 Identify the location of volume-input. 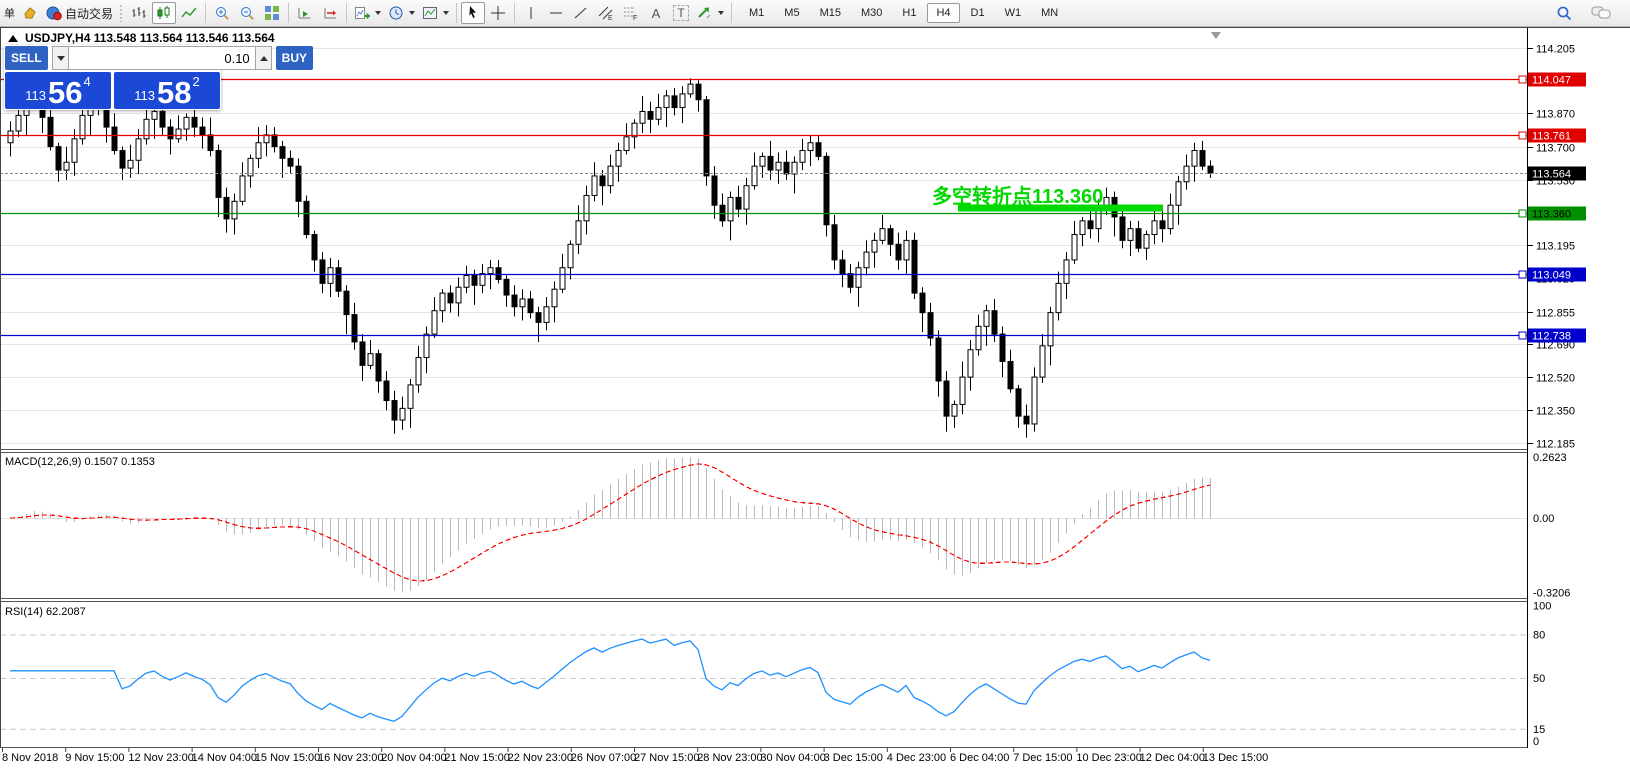
(161, 58).